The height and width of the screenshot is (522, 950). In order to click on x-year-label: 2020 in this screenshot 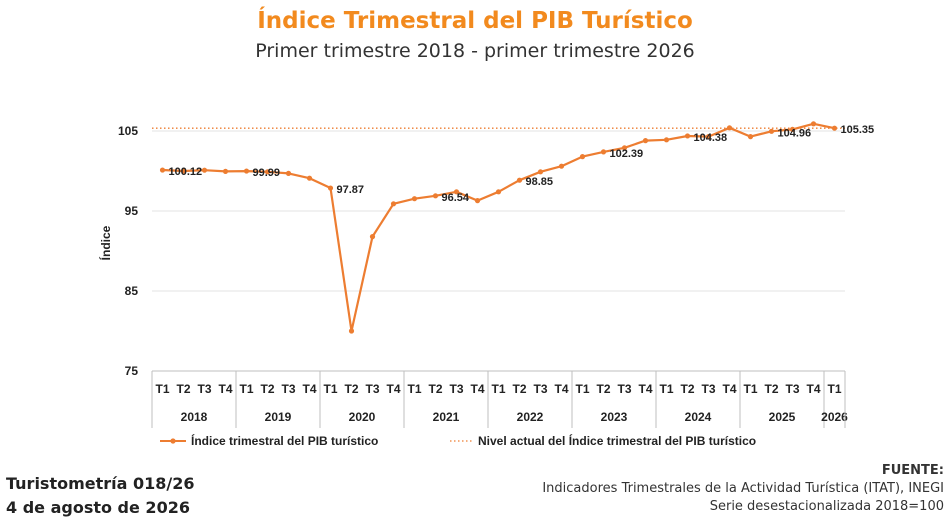, I will do `click(362, 417)`.